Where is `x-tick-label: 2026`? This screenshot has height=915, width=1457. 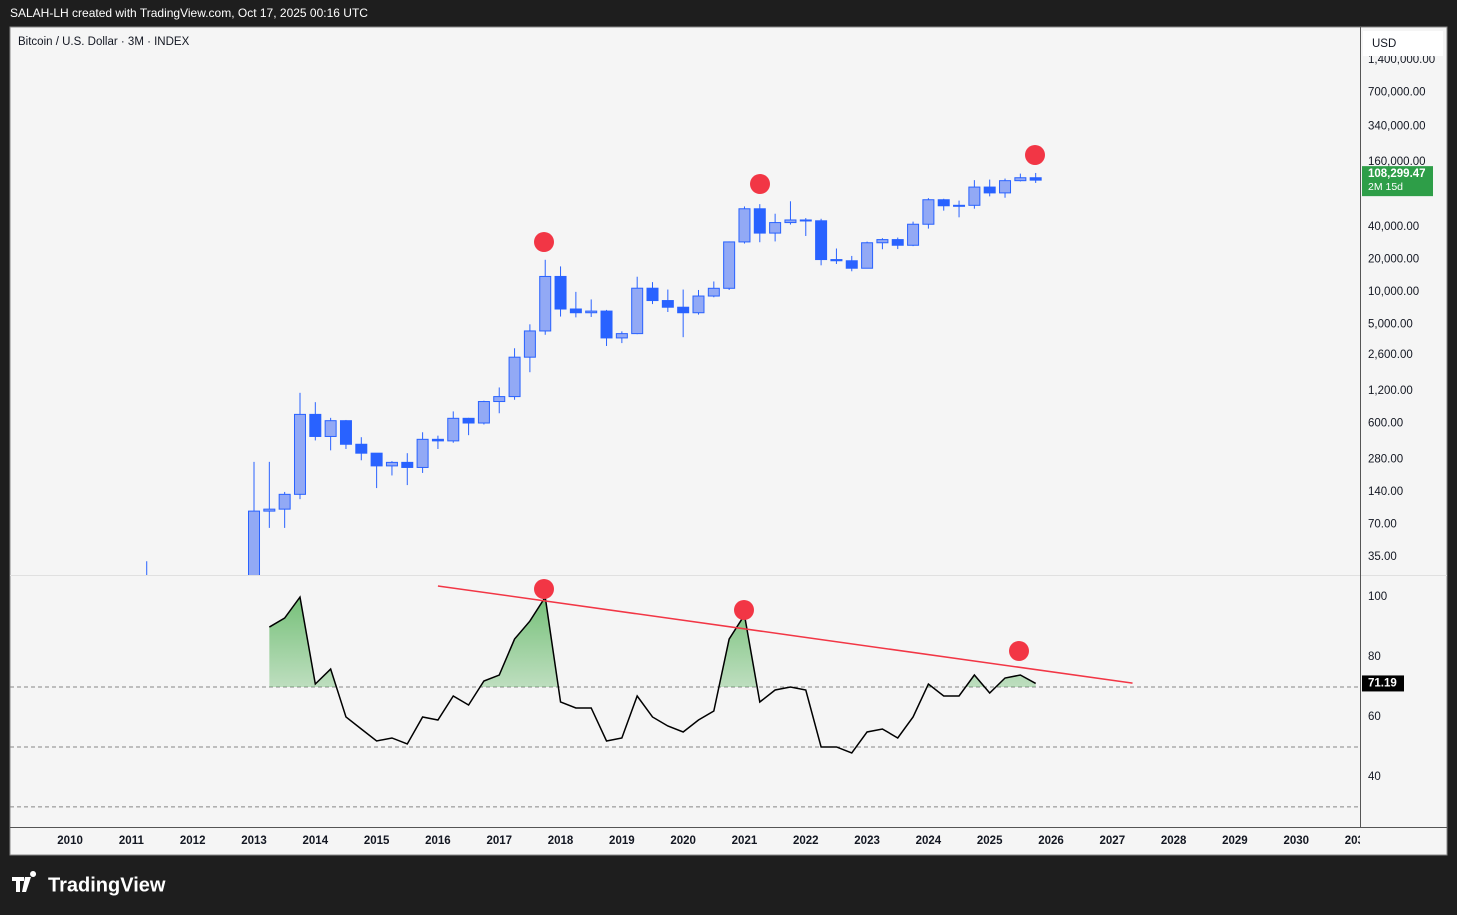
x-tick-label: 2026 is located at coordinates (1051, 841).